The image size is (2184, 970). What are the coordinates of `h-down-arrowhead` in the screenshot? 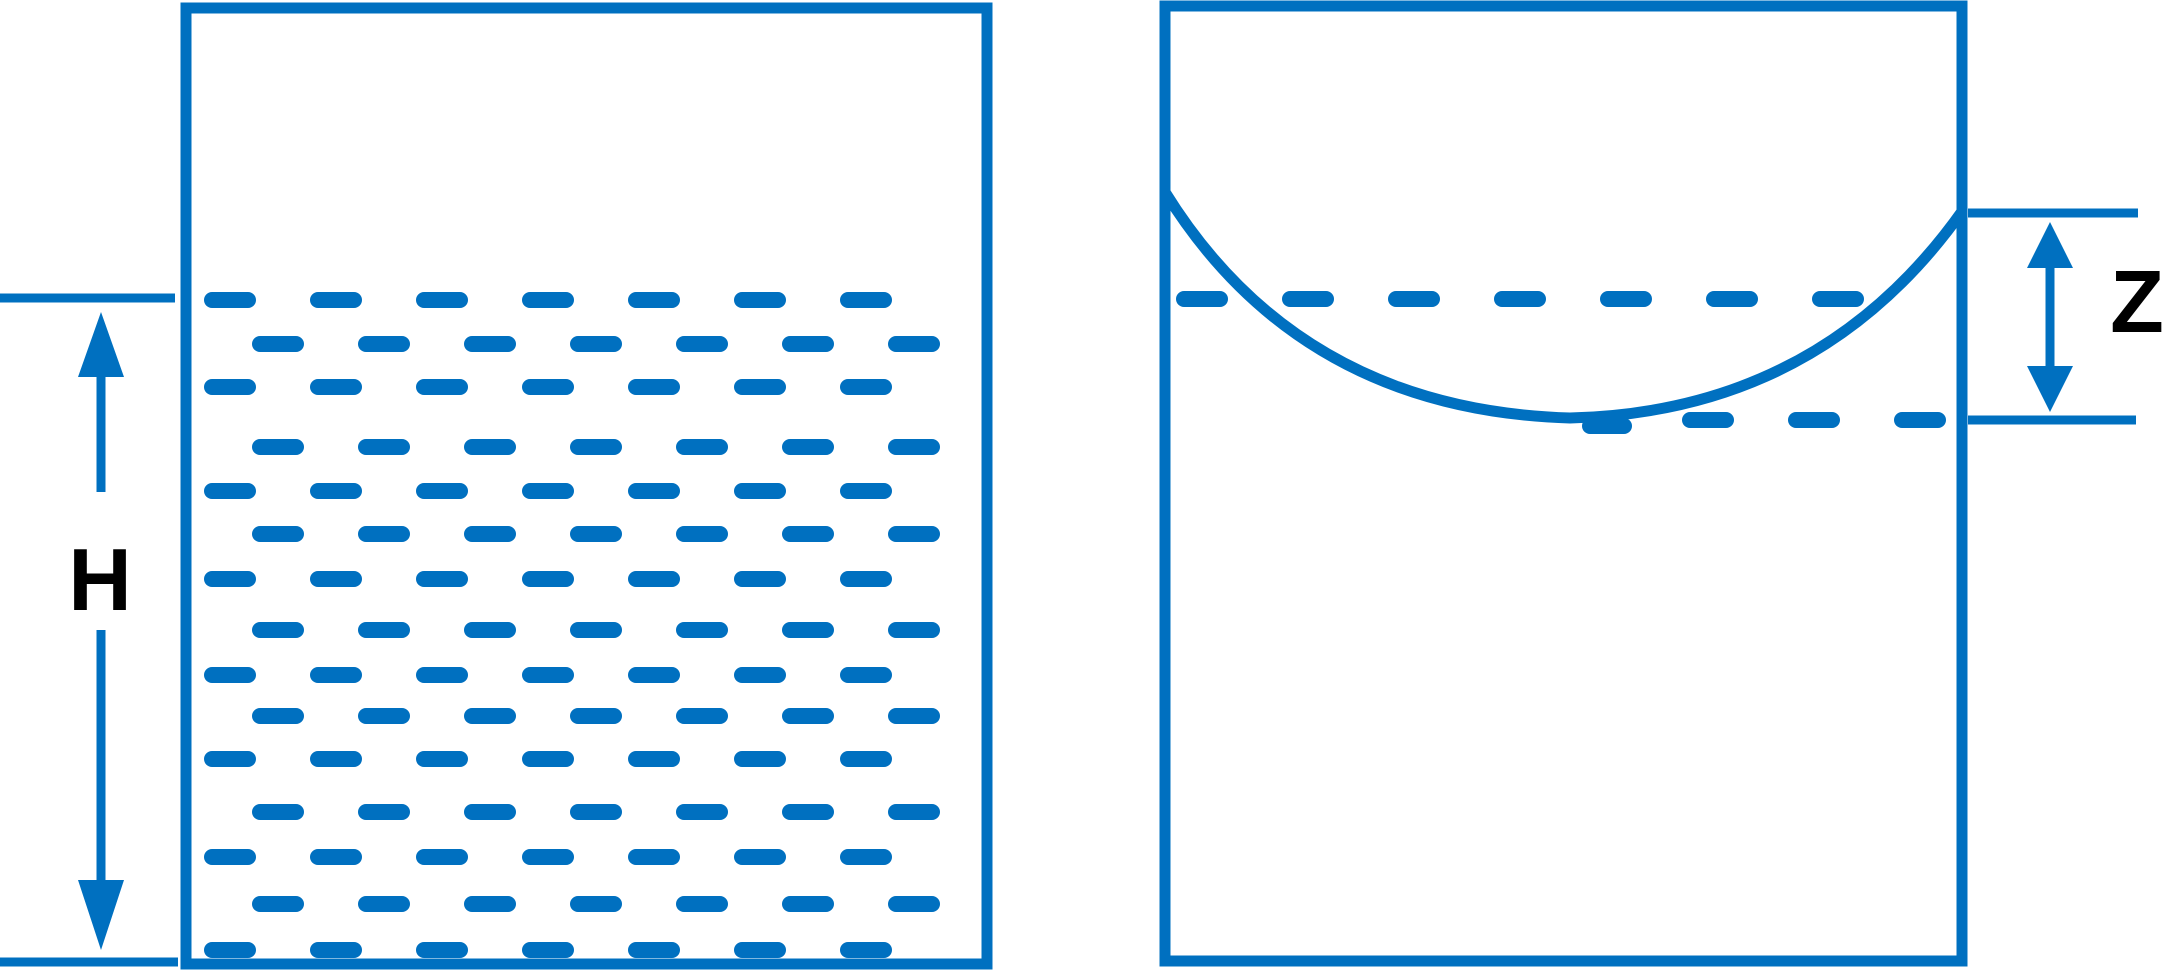 It's located at (101, 915).